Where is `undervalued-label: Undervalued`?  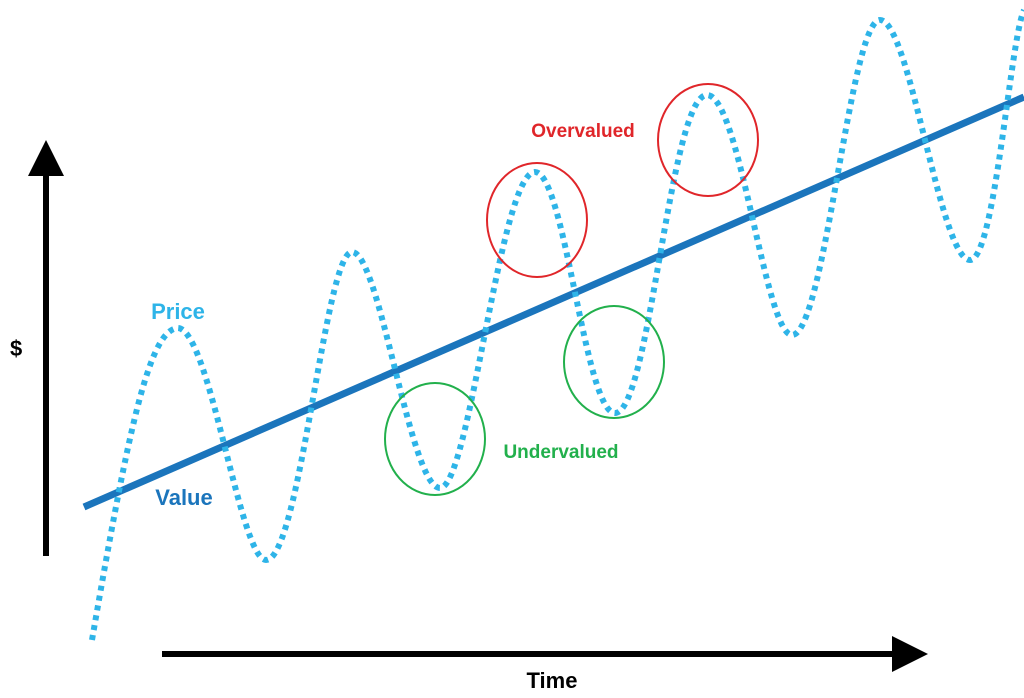 undervalued-label: Undervalued is located at coordinates (560, 452).